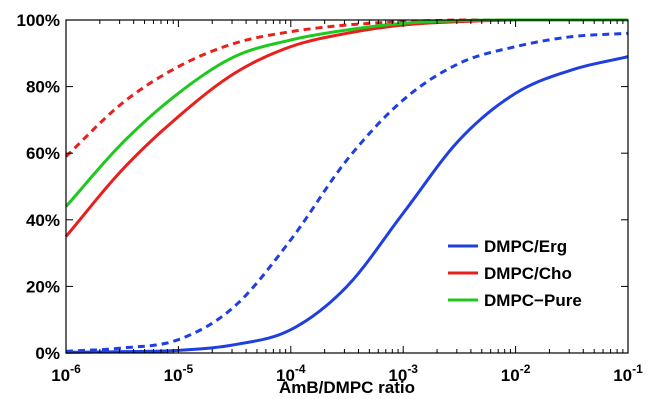 This screenshot has height=399, width=650. I want to click on y-tick-label: 20%, so click(43, 286).